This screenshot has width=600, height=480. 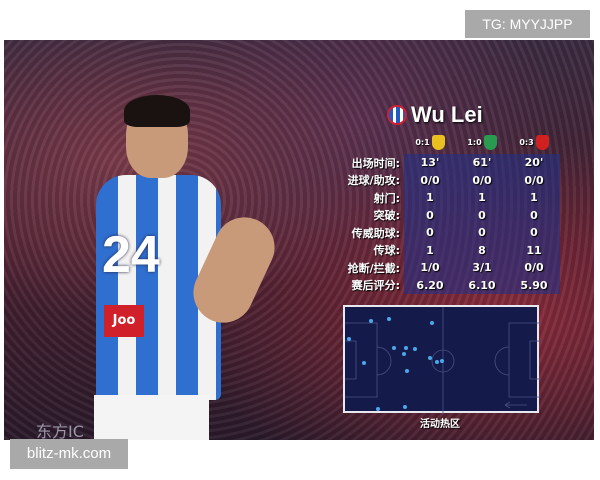 What do you see at coordinates (430, 268) in the screenshot?
I see `stat-value: 1/0` at bounding box center [430, 268].